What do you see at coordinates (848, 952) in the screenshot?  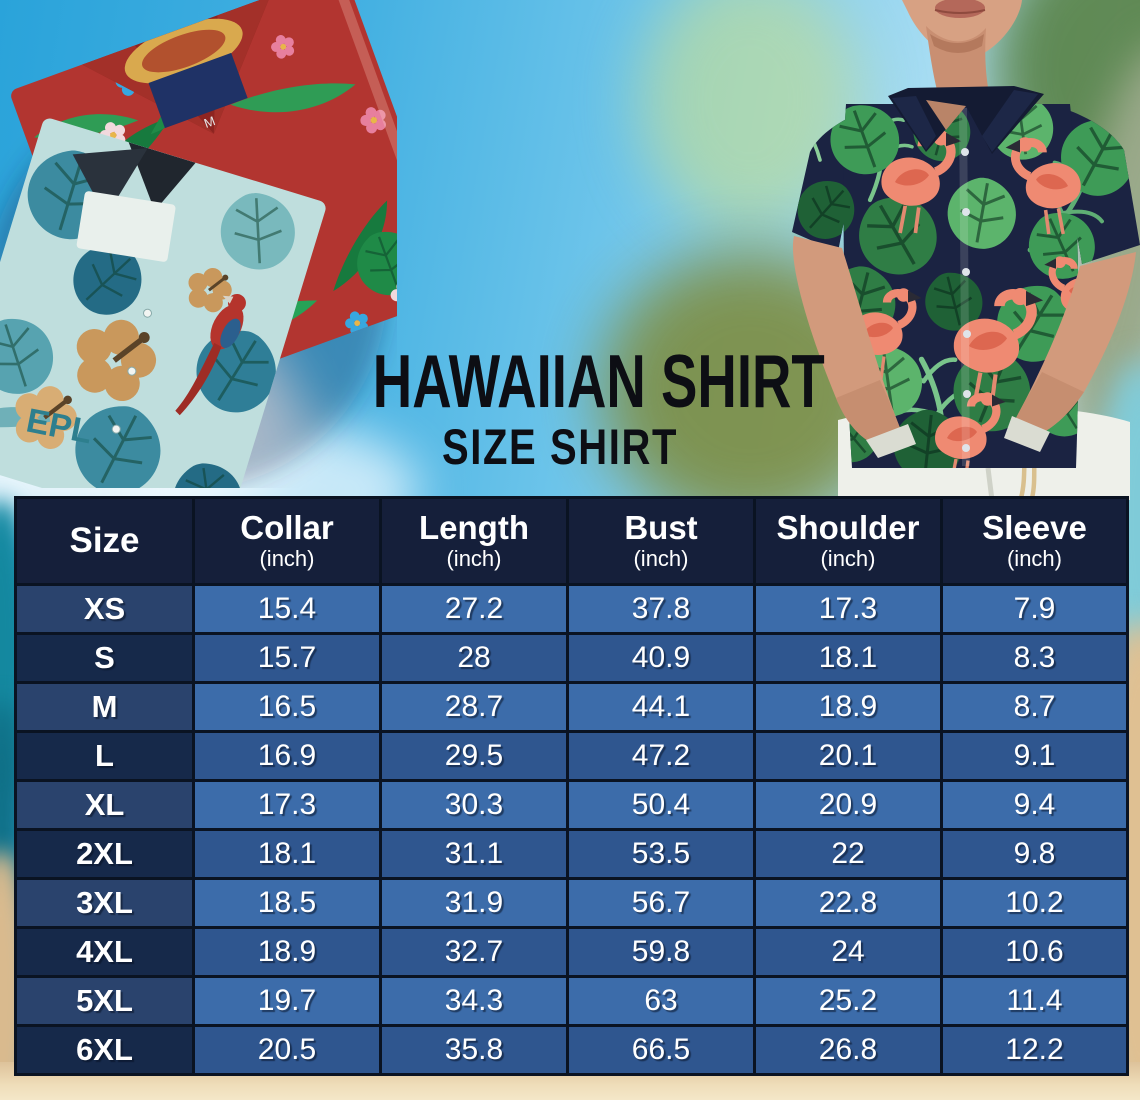 I see `measurement-value: 24` at bounding box center [848, 952].